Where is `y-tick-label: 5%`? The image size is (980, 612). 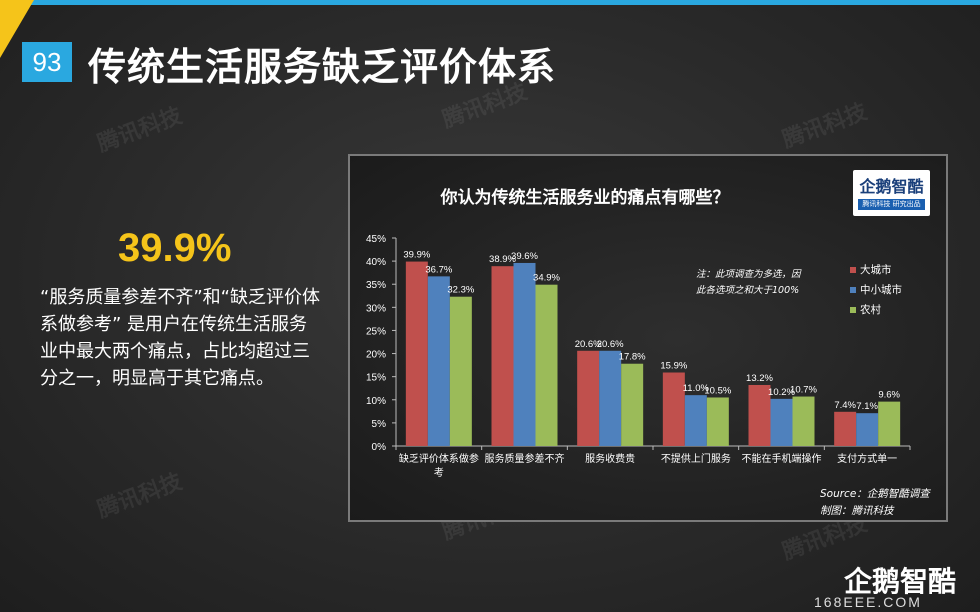
y-tick-label: 5% is located at coordinates (379, 424).